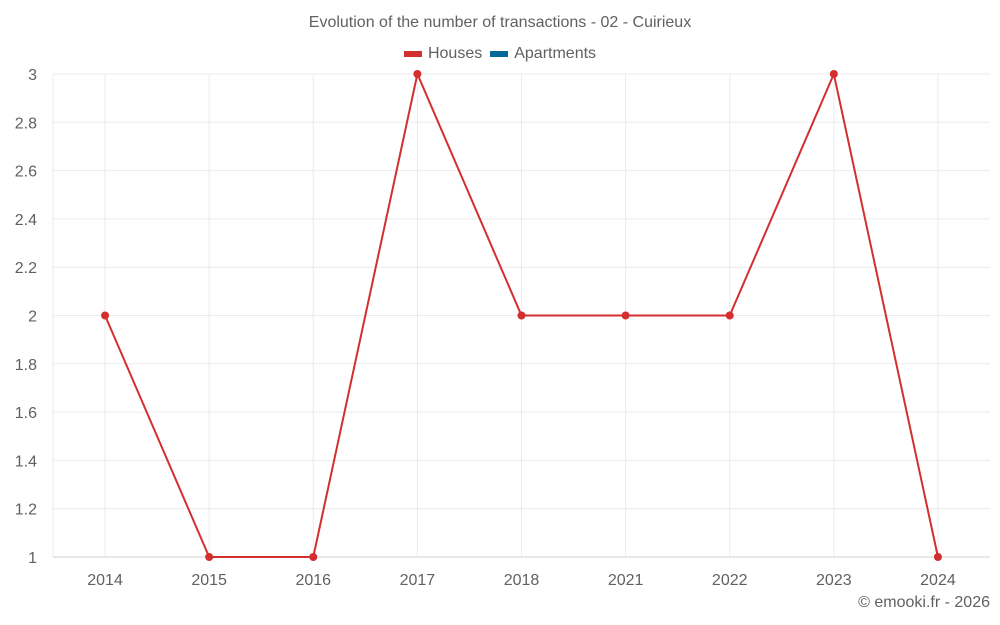 This screenshot has width=1000, height=625. What do you see at coordinates (26, 123) in the screenshot?
I see `y-tick-label: 2.8` at bounding box center [26, 123].